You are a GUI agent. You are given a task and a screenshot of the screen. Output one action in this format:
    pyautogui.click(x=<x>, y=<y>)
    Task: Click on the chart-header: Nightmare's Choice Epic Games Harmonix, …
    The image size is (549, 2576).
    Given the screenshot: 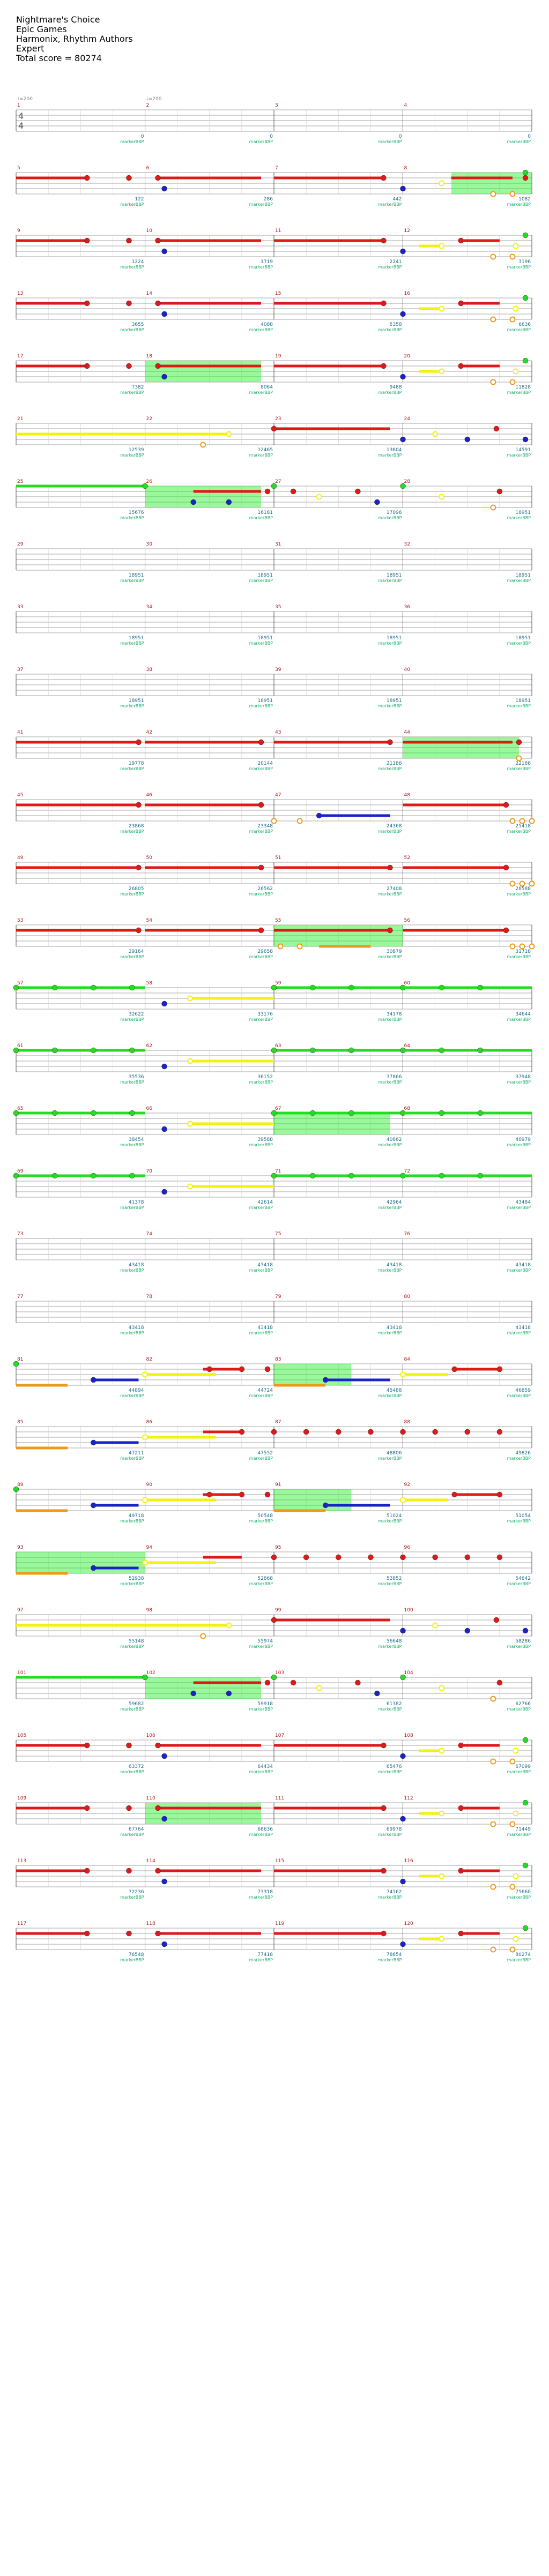 What is the action you would take?
    pyautogui.click(x=74, y=39)
    